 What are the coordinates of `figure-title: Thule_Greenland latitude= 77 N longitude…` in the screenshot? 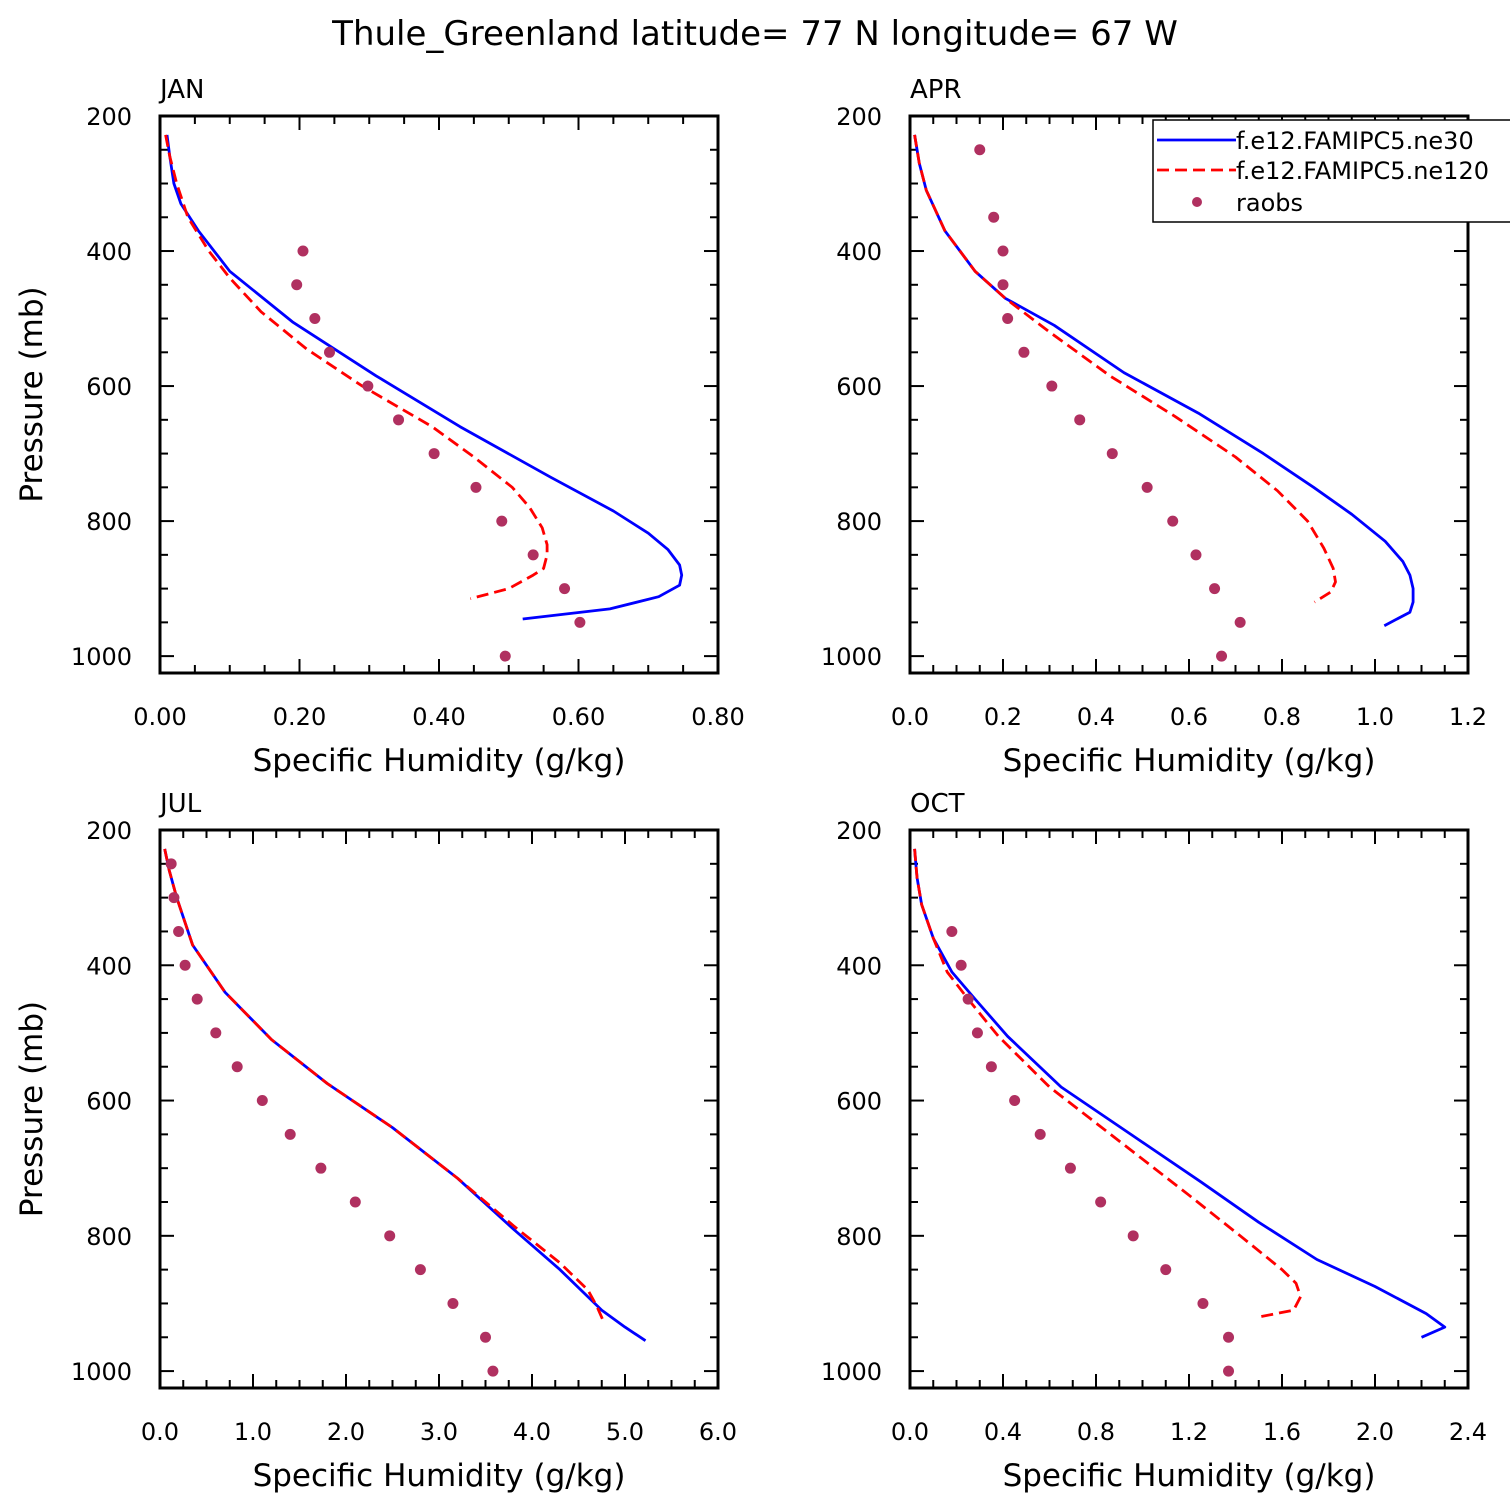 It's located at (754, 34).